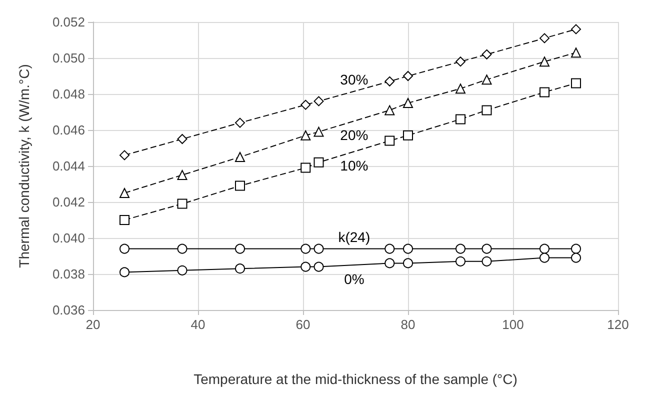  What do you see at coordinates (356, 379) in the screenshot?
I see `x-axis-title: Temperature at the mid-thickness of the sample (°C)` at bounding box center [356, 379].